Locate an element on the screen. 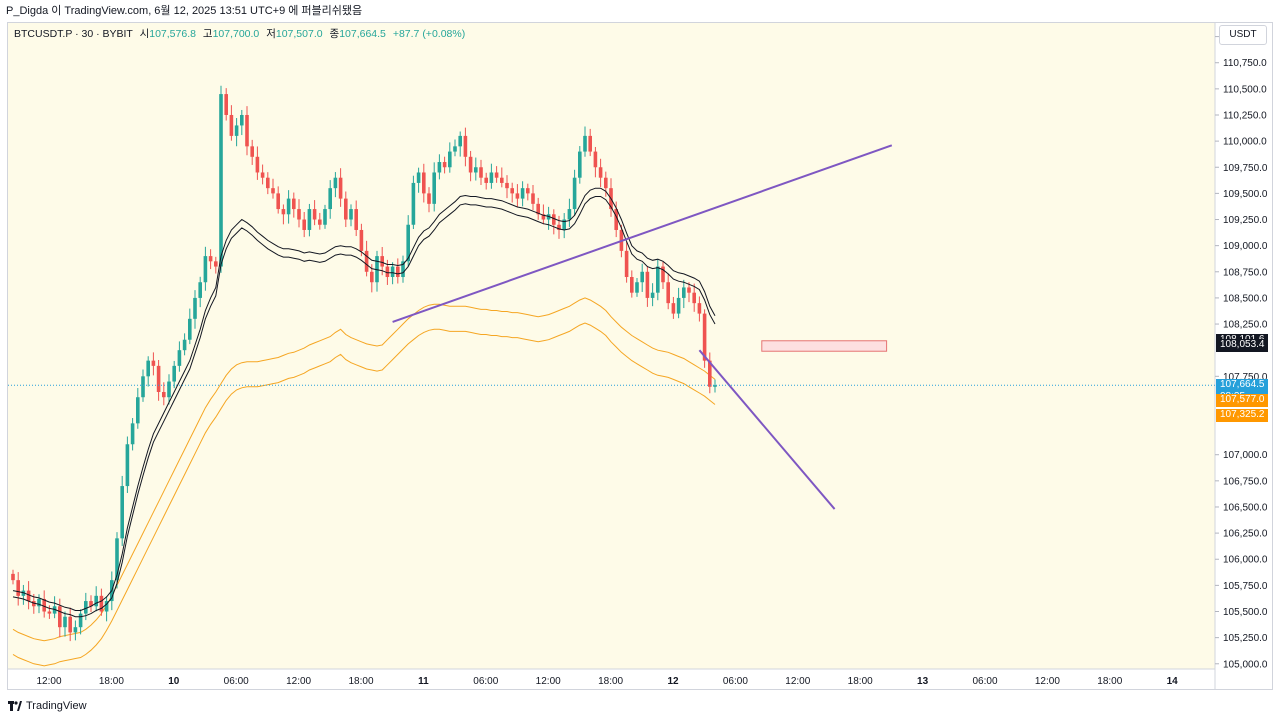 Image resolution: width=1280 pixels, height=719 pixels. y-tick-label: 105,000.0 is located at coordinates (1245, 664).